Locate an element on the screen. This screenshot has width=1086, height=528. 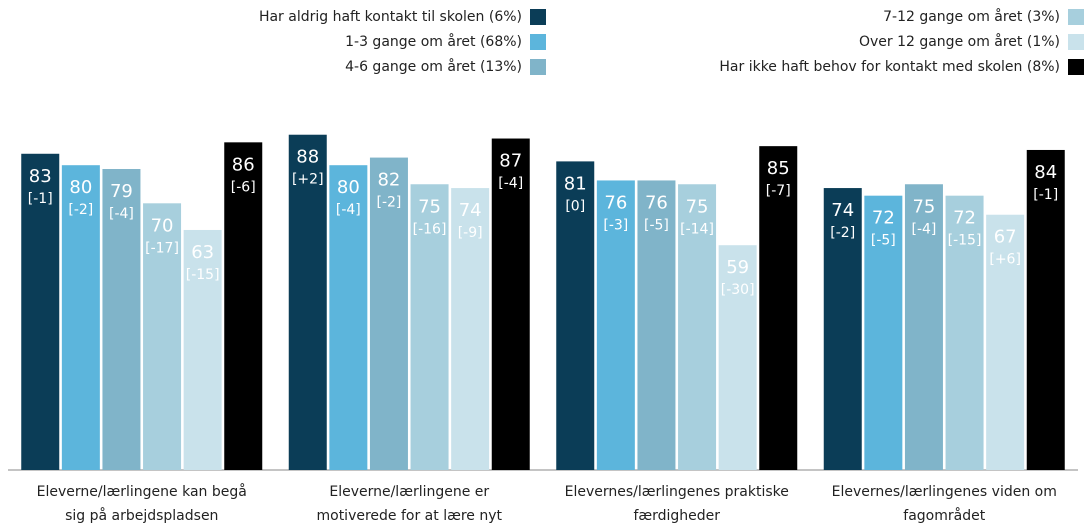
change-label: [-17] is located at coordinates (162, 248).